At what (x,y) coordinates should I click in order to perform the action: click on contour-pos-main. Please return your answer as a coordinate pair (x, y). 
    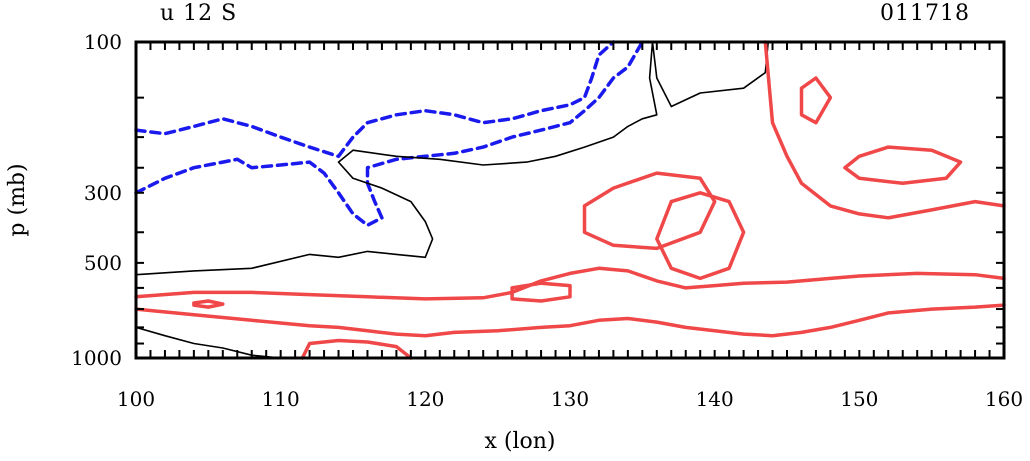
    Looking at the image, I should click on (570, 283).